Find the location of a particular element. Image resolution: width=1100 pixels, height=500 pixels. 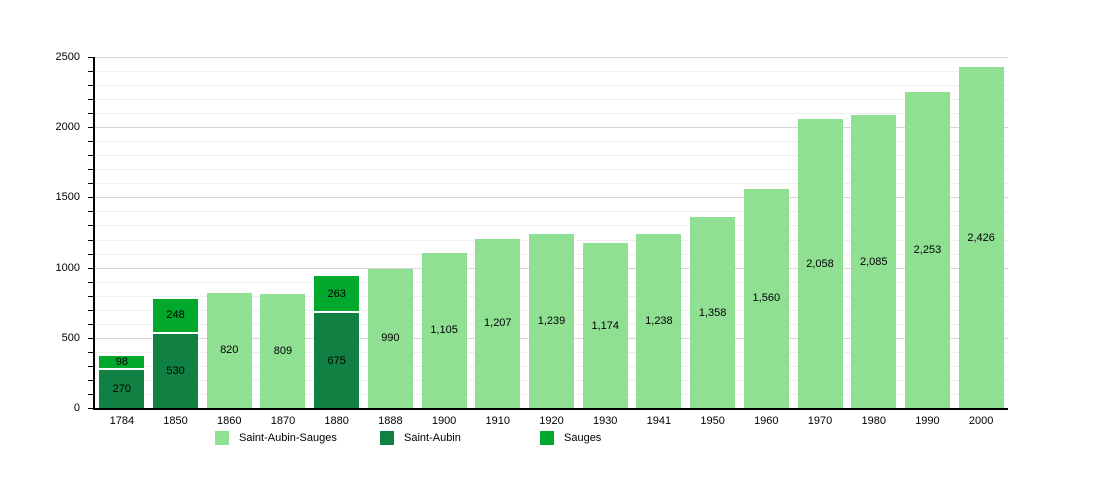

y-tick-label-2500: 2500 is located at coordinates (67, 57).